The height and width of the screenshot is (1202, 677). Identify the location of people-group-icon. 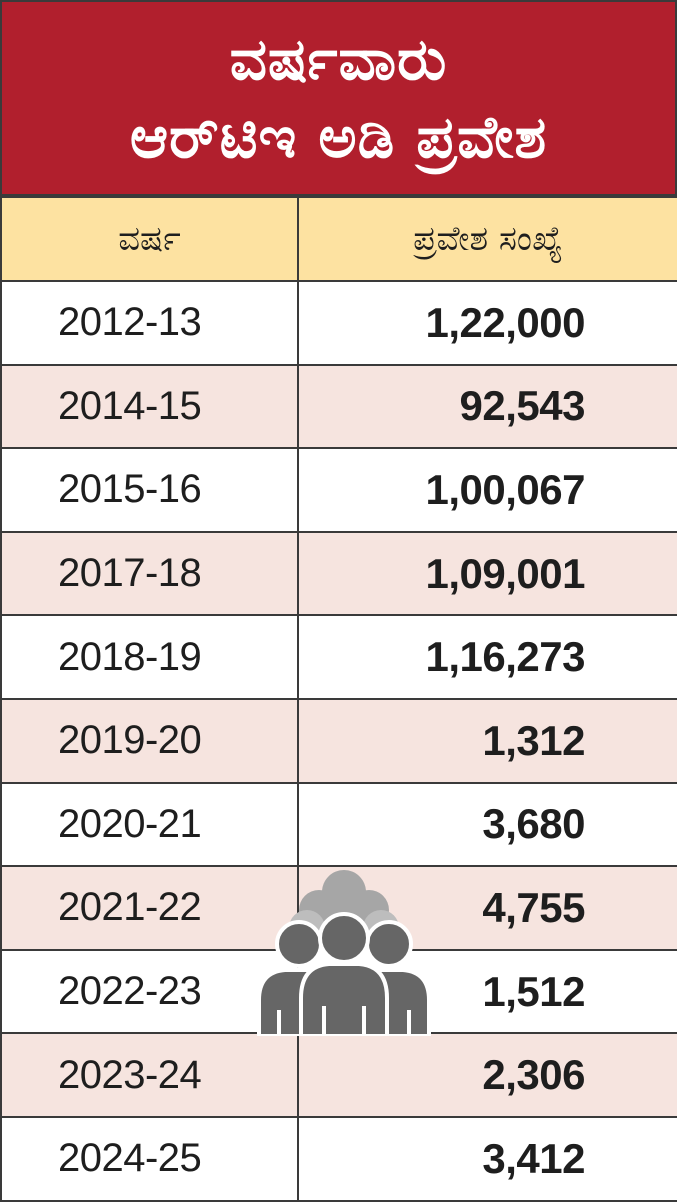
(344, 953).